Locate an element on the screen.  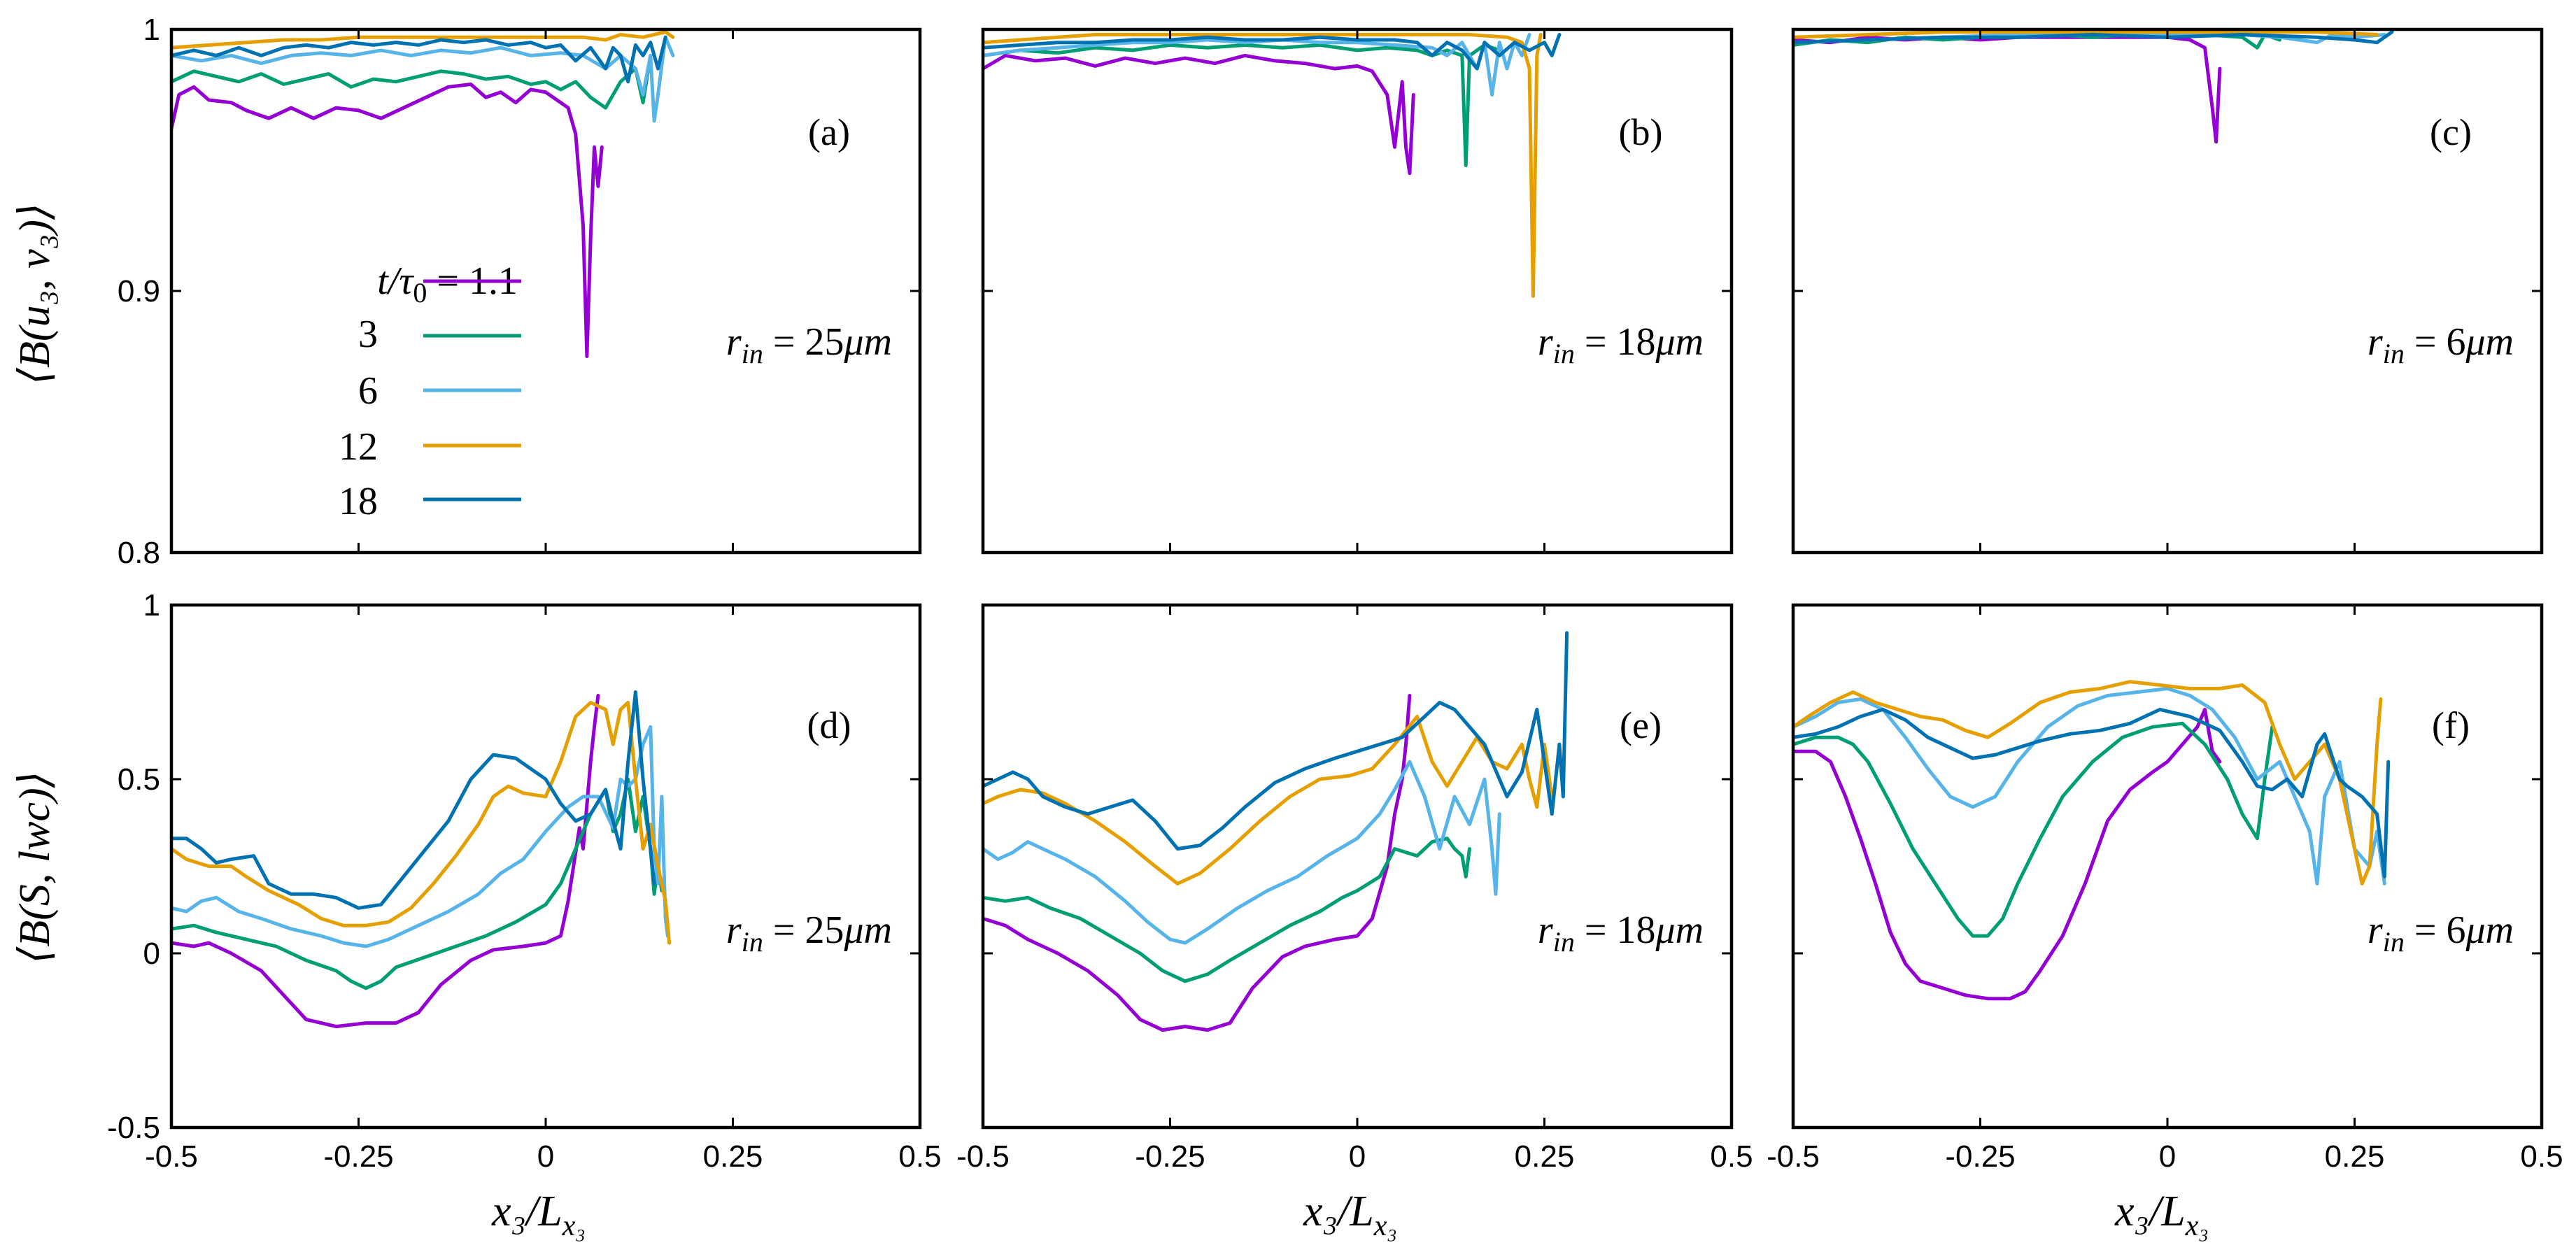
legend-prefix: t/τ is located at coordinates (396, 281).